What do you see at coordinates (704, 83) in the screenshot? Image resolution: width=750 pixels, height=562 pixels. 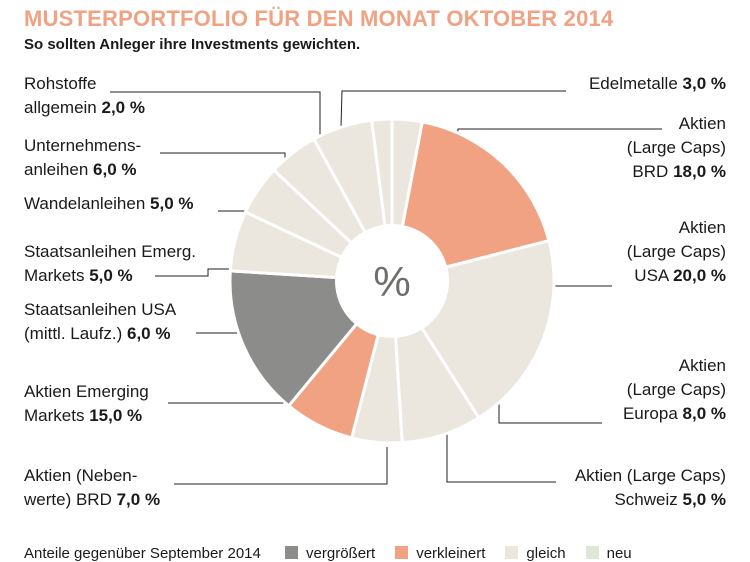 I see `slice-value: 3,0 %` at bounding box center [704, 83].